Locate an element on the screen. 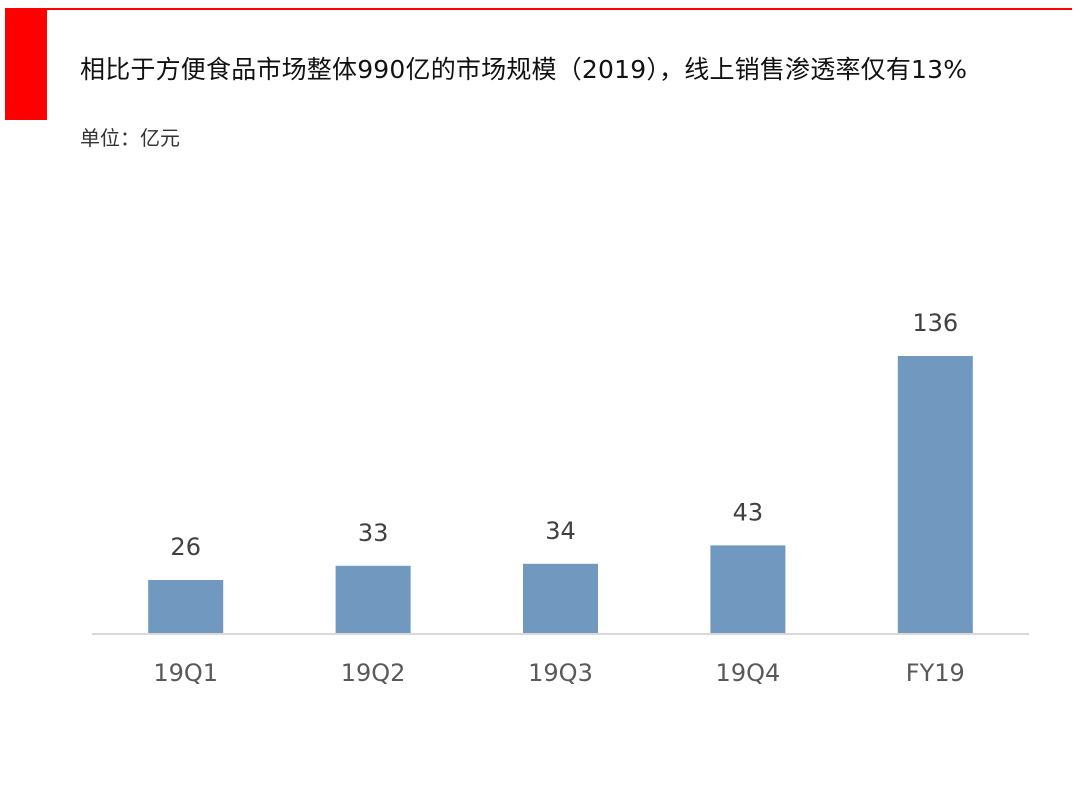 The image size is (1080, 791). x-tick-label-fy19: FY19 is located at coordinates (935, 673).